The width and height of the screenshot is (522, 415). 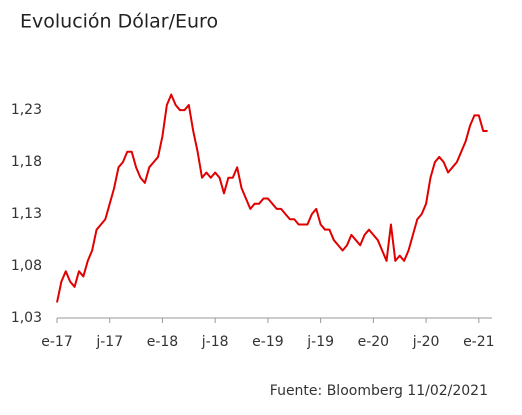 I want to click on x-tick-label: j-19, so click(x=320, y=342).